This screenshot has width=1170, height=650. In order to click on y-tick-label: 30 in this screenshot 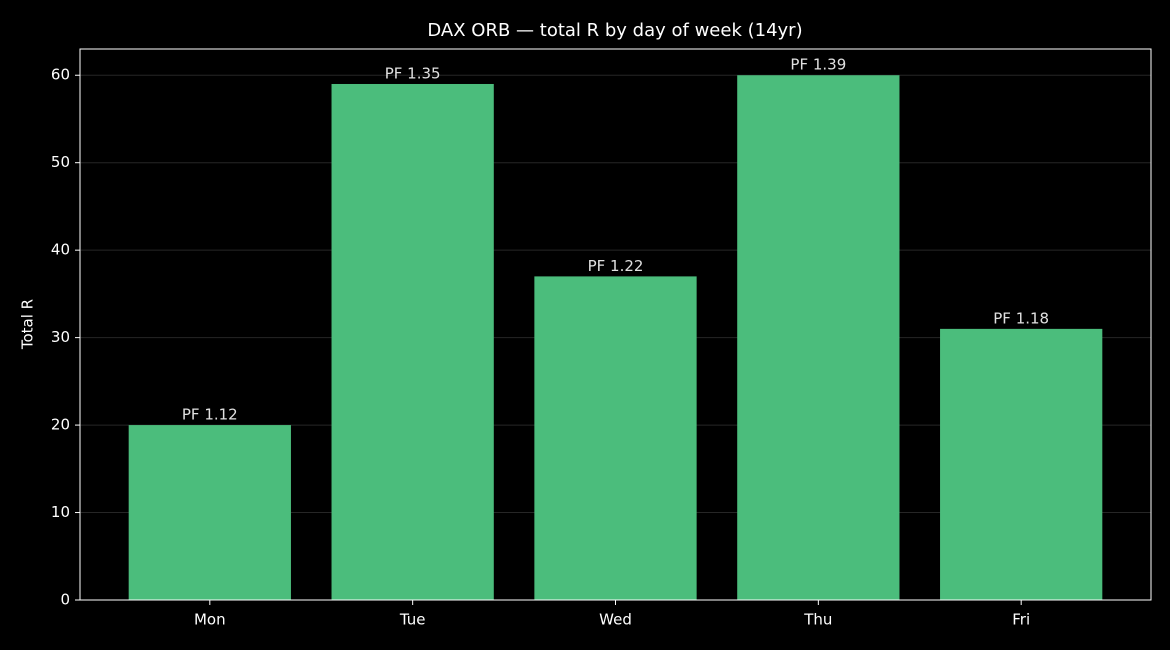, I will do `click(60, 337)`.